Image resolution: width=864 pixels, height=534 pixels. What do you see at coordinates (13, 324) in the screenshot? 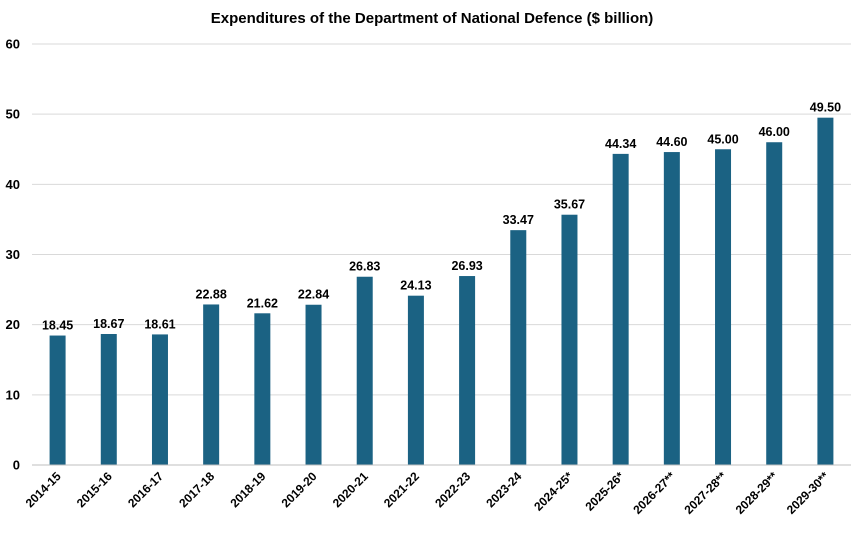
I see `y-tick-label: 20` at bounding box center [13, 324].